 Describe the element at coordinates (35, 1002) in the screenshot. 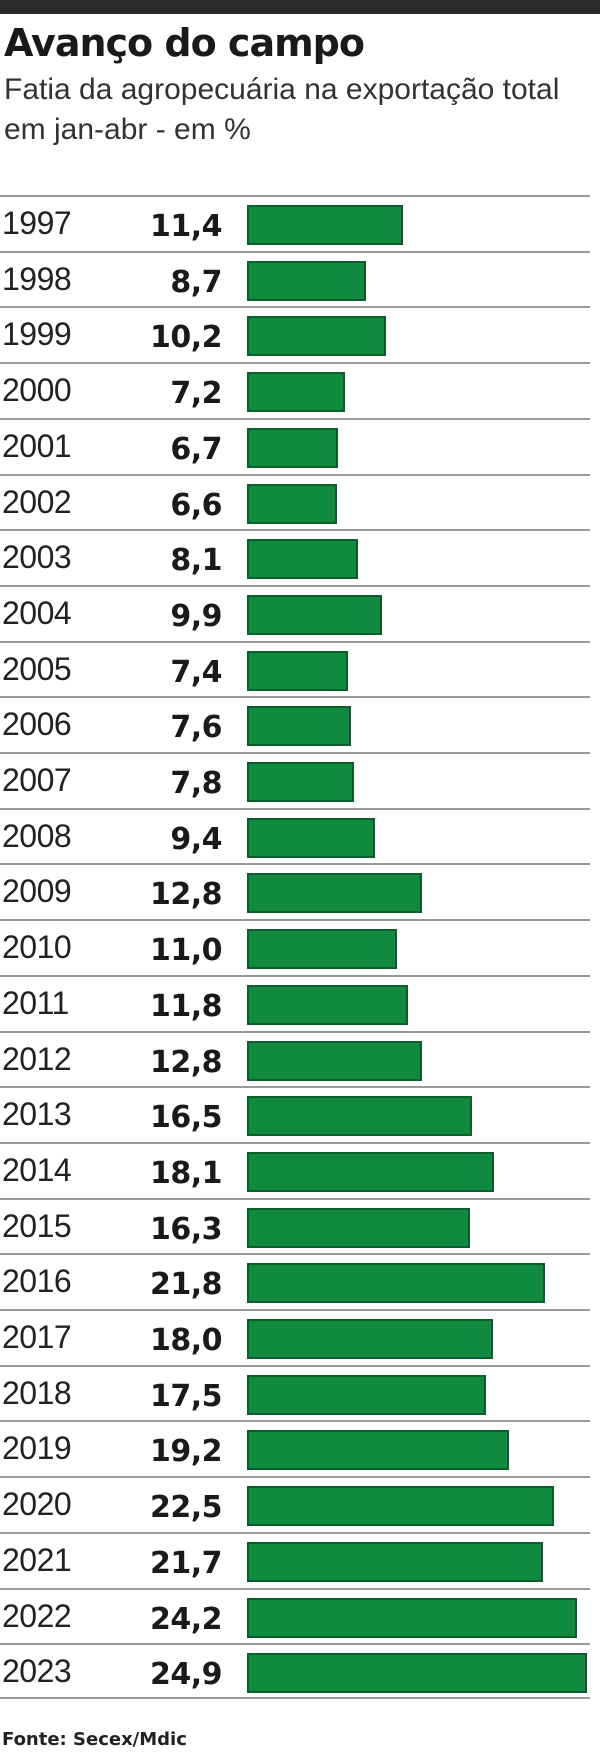

I see `year-label: 2011` at that location.